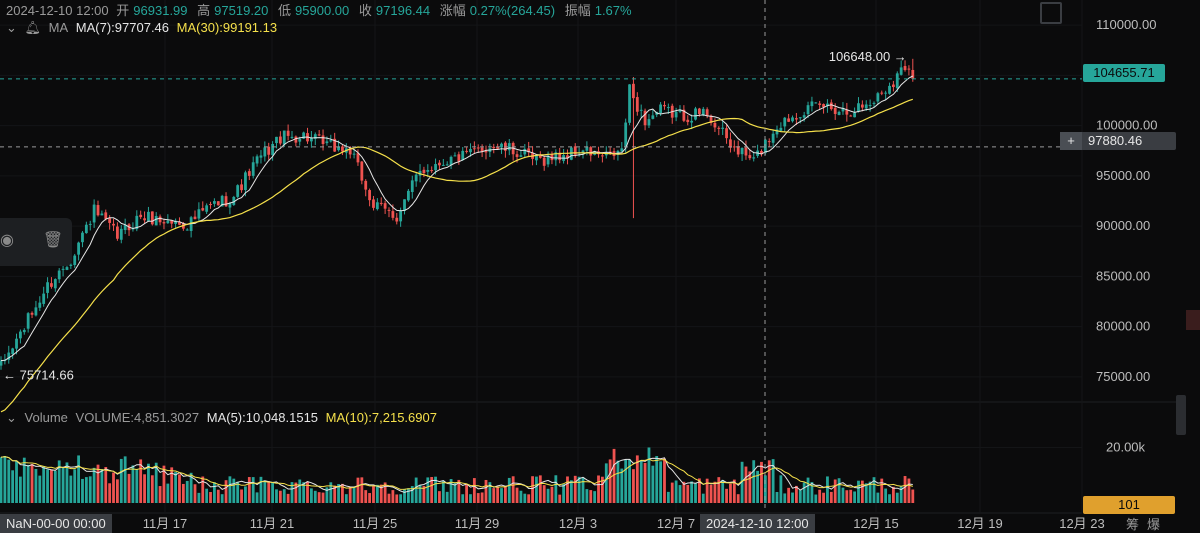 This screenshot has width=1200, height=533. I want to click on side-panel-tab, so click(1193, 320).